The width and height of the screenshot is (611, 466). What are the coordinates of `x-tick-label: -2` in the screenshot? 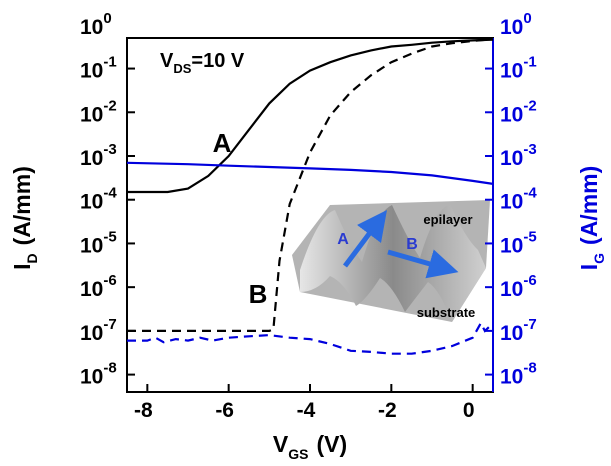 It's located at (387, 410).